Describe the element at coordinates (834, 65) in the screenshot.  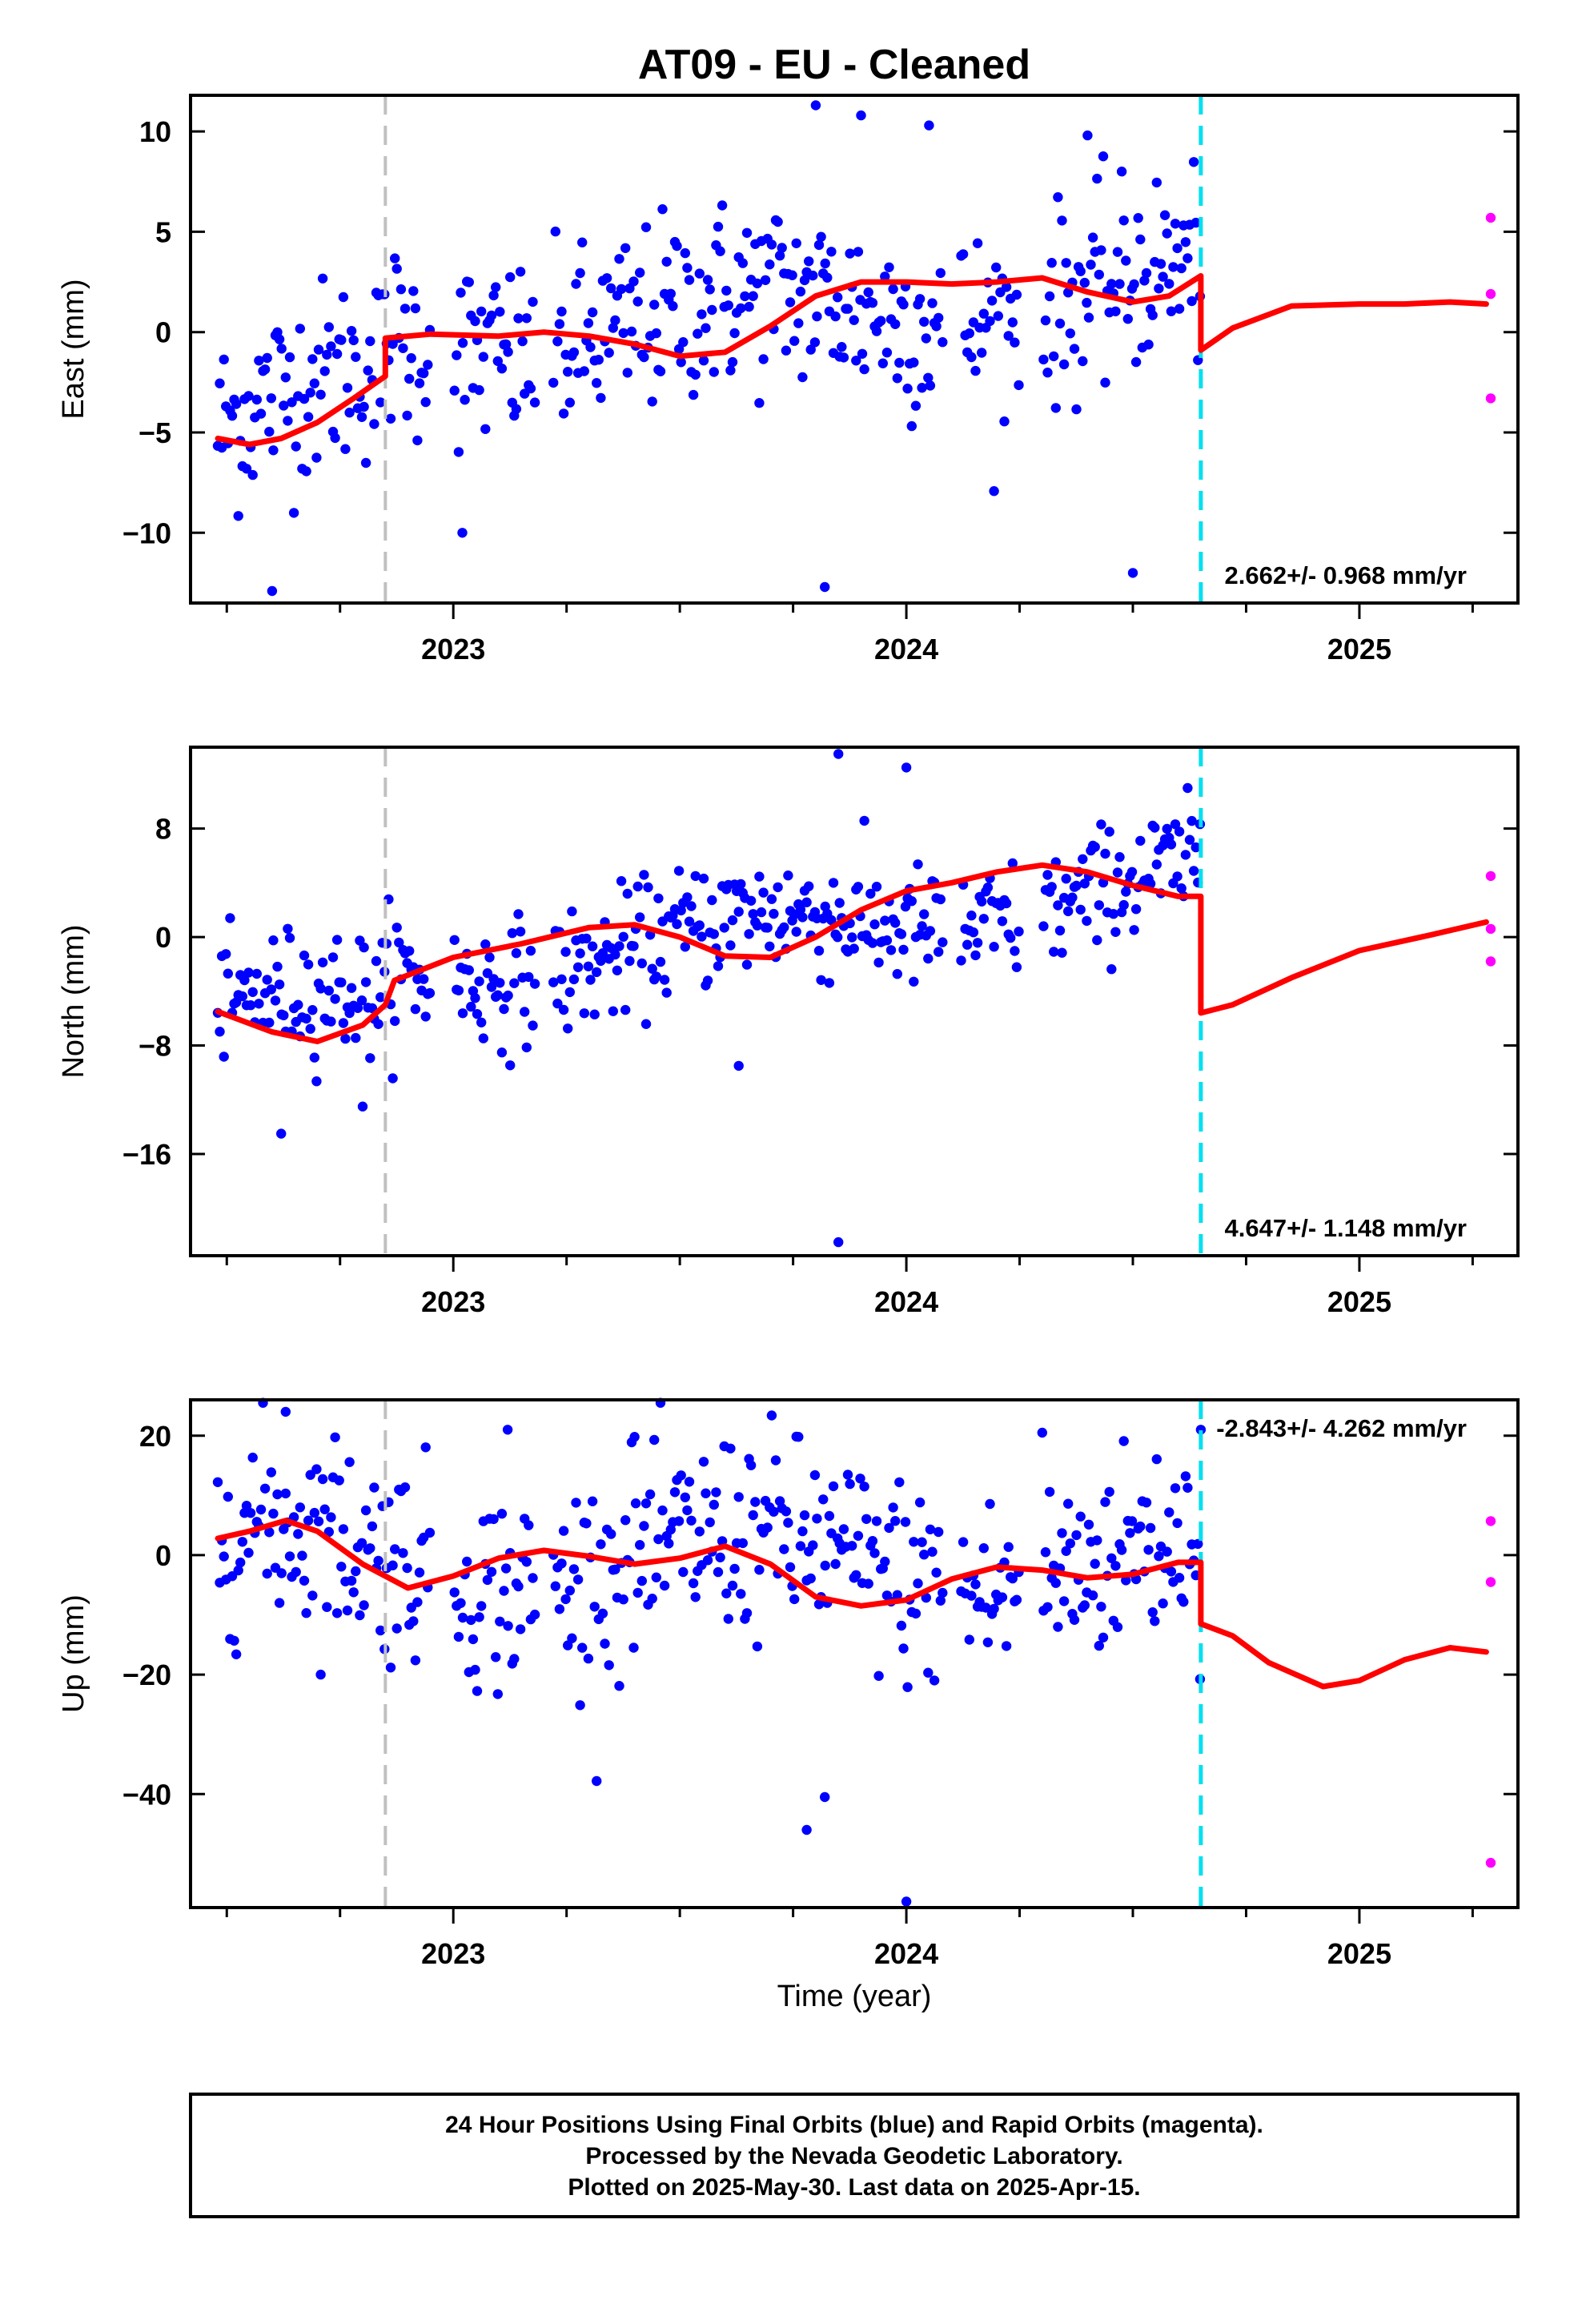
I see `chart-title: AT09 - EU - Cleaned` at that location.